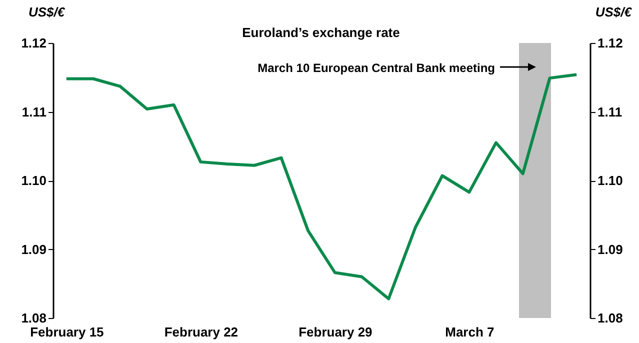 This screenshot has width=639, height=343. I want to click on y2-tick-label: 1.08, so click(610, 318).